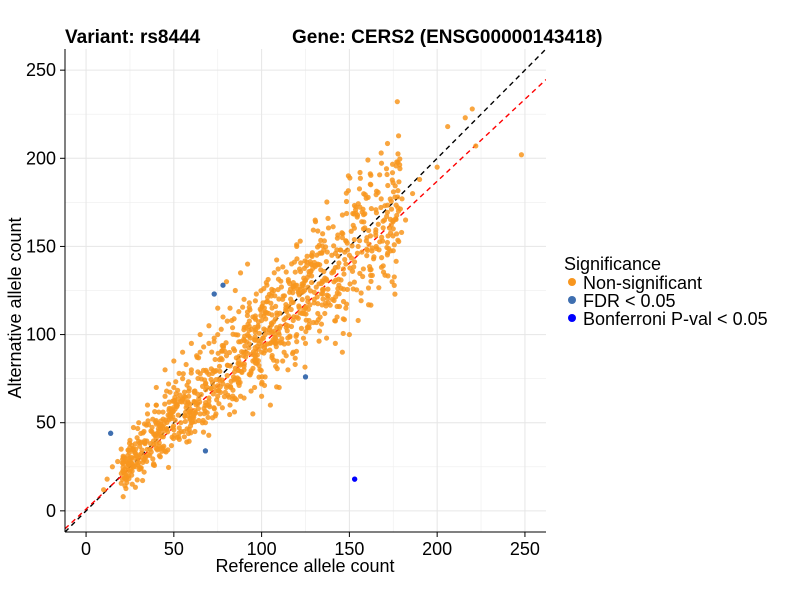 The height and width of the screenshot is (600, 800). What do you see at coordinates (305, 377) in the screenshot?
I see `data-point-significant` at bounding box center [305, 377].